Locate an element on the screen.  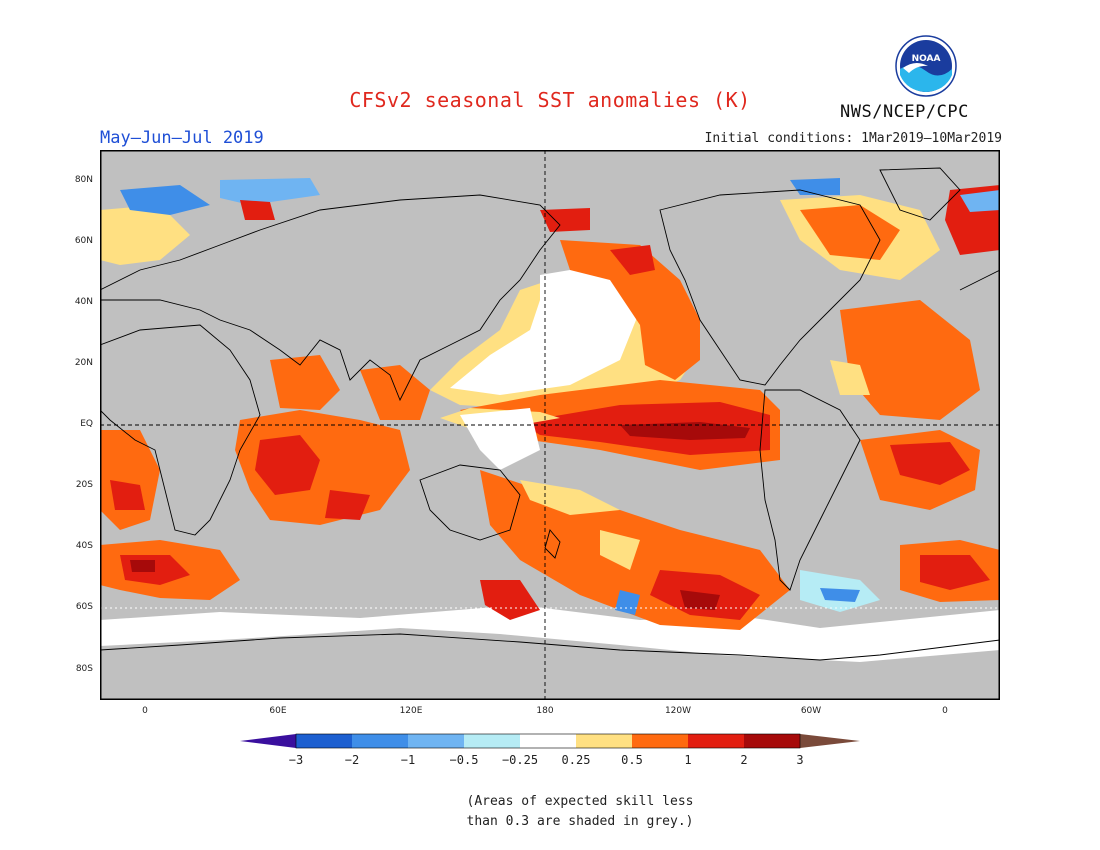
new-zealand-outline is located at coordinates (552, 544).